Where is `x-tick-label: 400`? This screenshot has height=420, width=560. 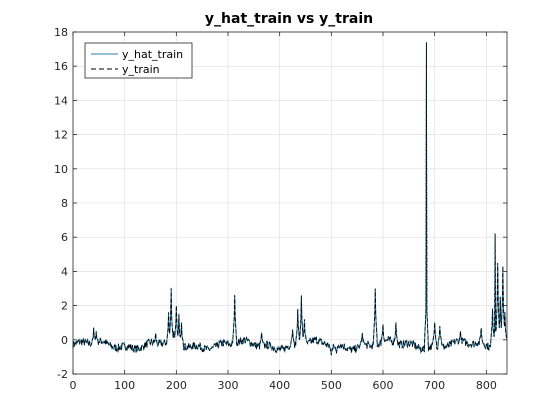 x-tick-label: 400 is located at coordinates (279, 385).